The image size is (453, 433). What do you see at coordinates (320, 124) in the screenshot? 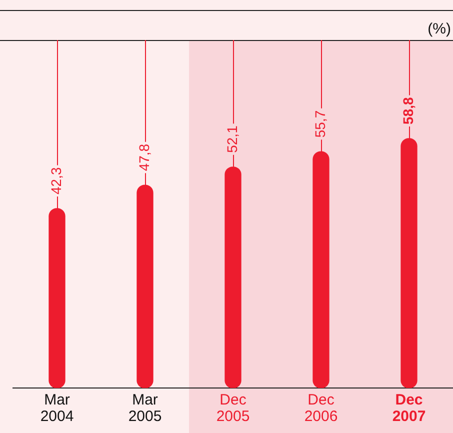
I see `data-label: 55,7` at bounding box center [320, 124].